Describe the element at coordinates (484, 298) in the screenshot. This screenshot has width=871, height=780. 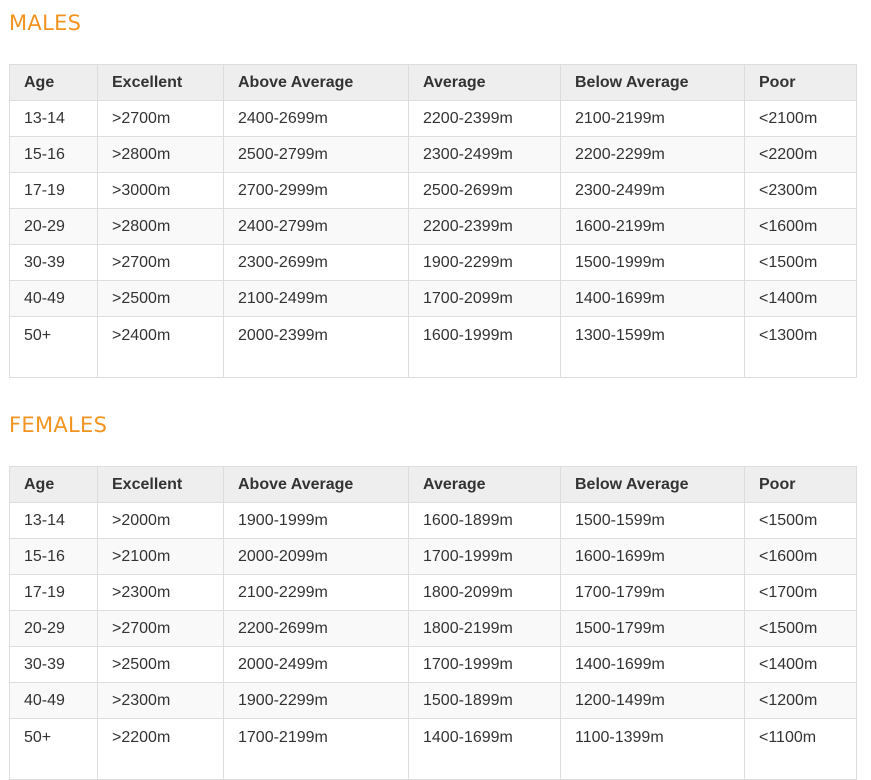
I see `cell-average: 1700-2099m` at that location.